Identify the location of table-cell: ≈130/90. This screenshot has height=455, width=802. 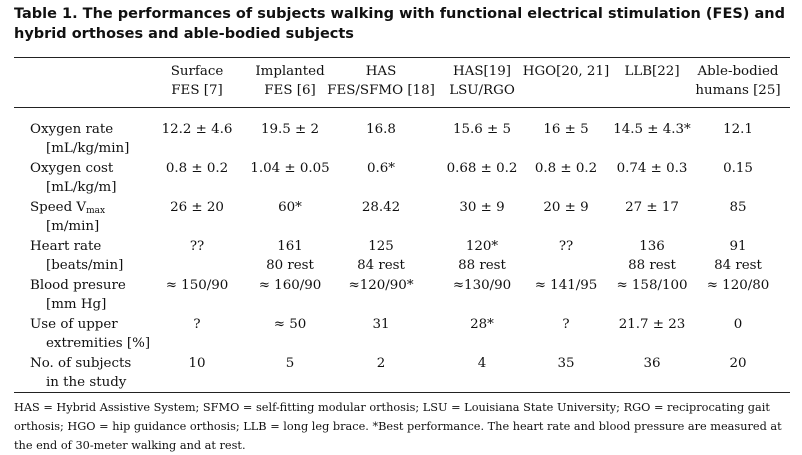
(482, 285).